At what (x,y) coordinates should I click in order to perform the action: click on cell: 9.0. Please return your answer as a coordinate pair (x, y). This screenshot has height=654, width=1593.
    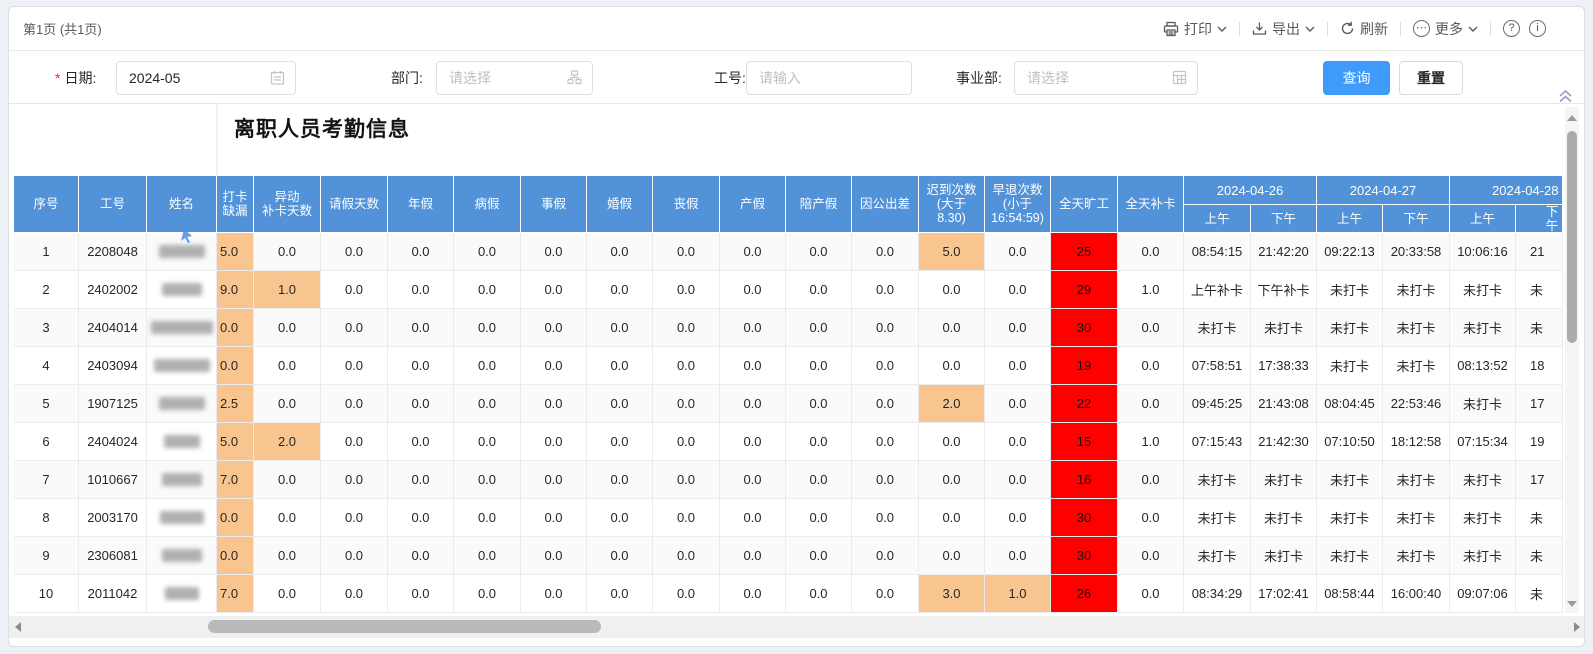
    Looking at the image, I should click on (235, 290).